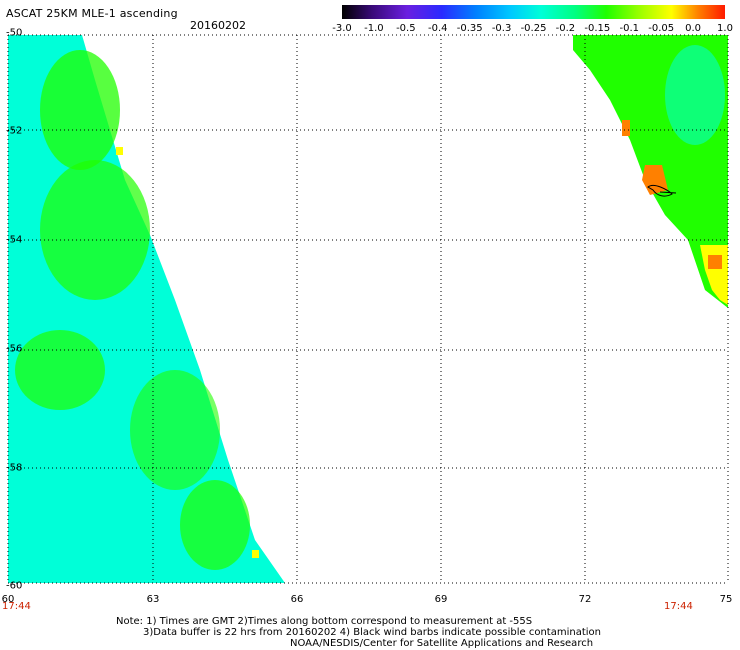  Describe the element at coordinates (14, 131) in the screenshot. I see `lat-label-52: -52` at that location.